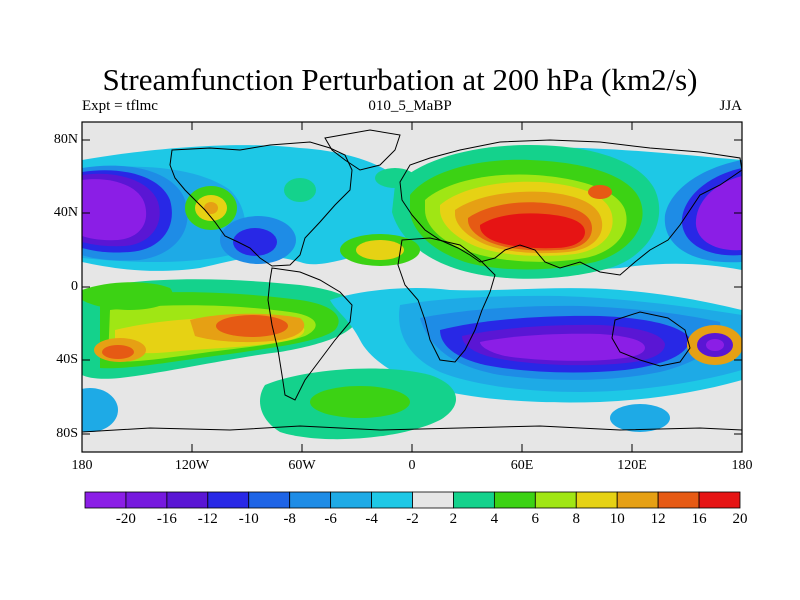 This screenshot has width=800, height=600. I want to click on colorbar-label: -6, so click(330, 519).